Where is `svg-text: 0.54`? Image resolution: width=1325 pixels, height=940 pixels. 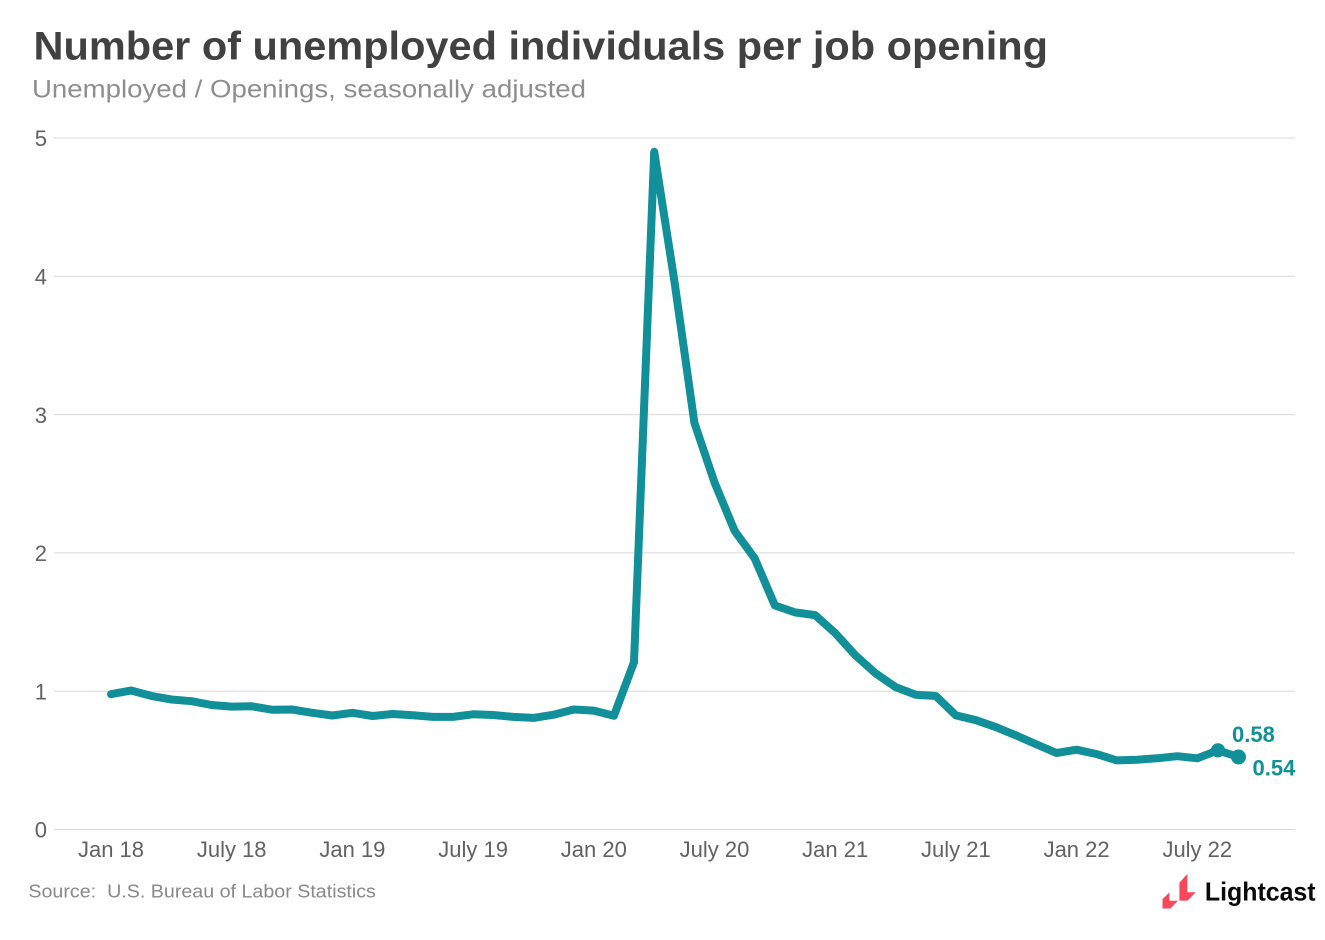 svg-text: 0.54 is located at coordinates (1275, 768).